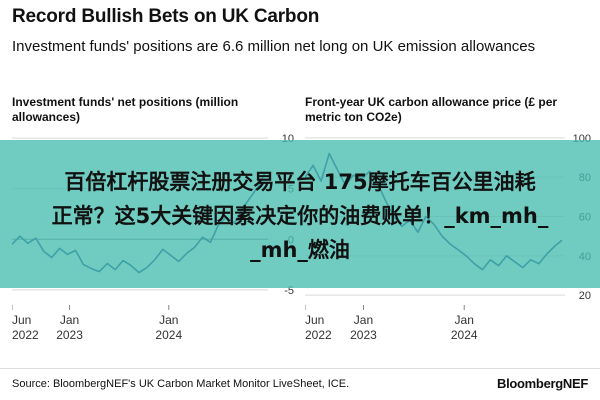 This screenshot has width=600, height=400. Describe the element at coordinates (542, 383) in the screenshot. I see `brand-logo-text: BloombergNEF` at that location.